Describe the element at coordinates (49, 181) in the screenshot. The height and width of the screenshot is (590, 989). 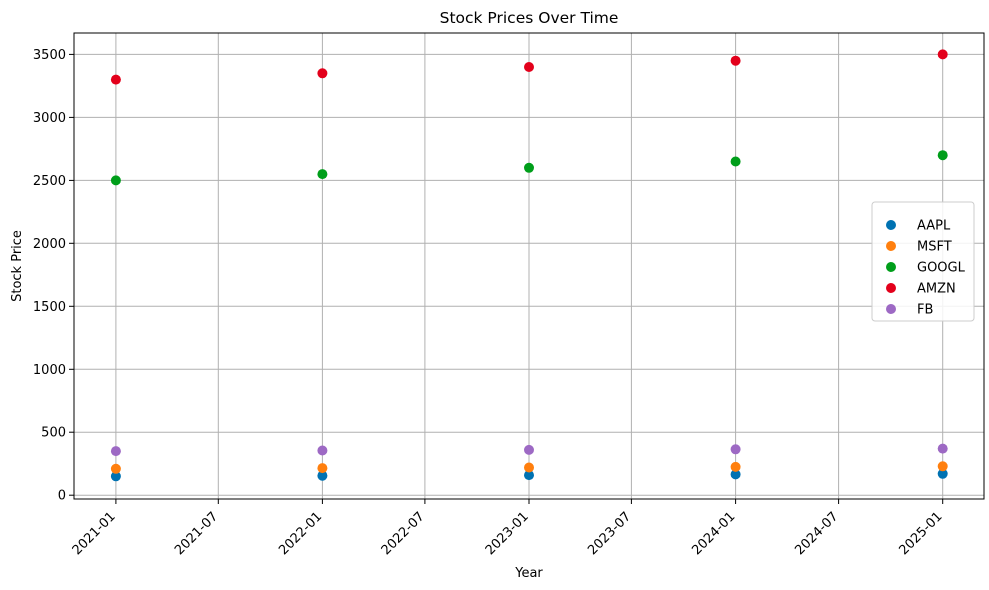
I see `y-tick-label: 2500` at that location.